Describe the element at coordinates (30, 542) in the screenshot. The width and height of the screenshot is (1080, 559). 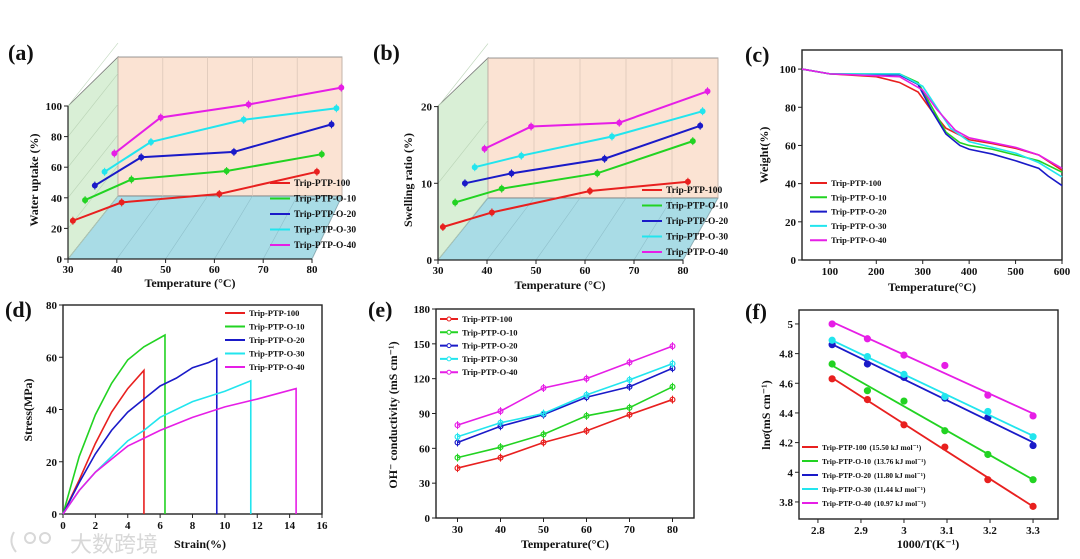
I see `watermark-logo-icon` at that location.